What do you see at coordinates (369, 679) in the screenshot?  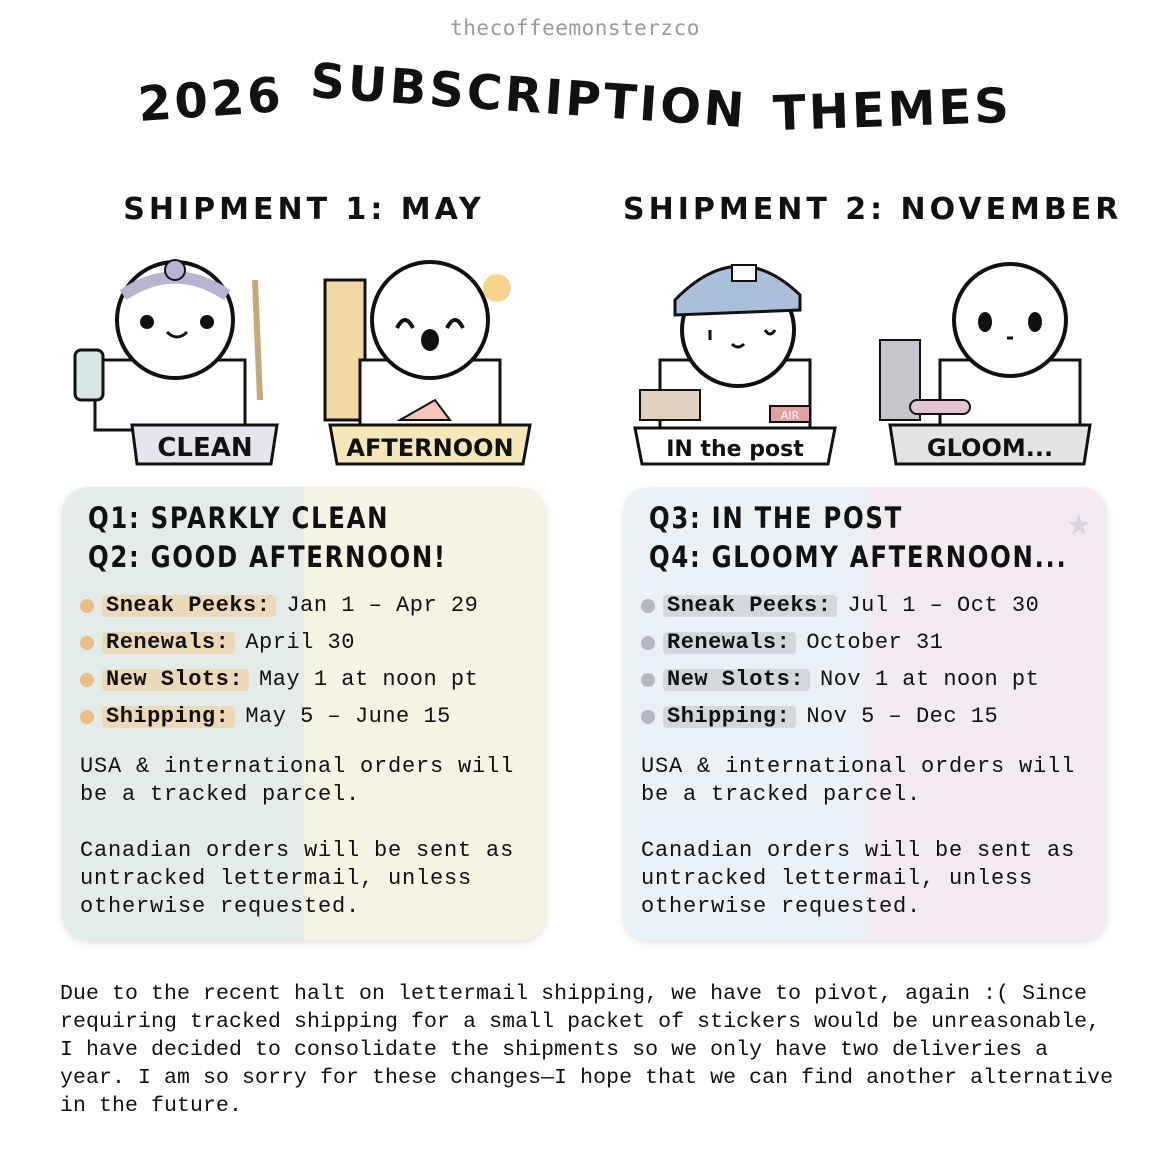 I see `item-value: May 1 at noon pt` at bounding box center [369, 679].